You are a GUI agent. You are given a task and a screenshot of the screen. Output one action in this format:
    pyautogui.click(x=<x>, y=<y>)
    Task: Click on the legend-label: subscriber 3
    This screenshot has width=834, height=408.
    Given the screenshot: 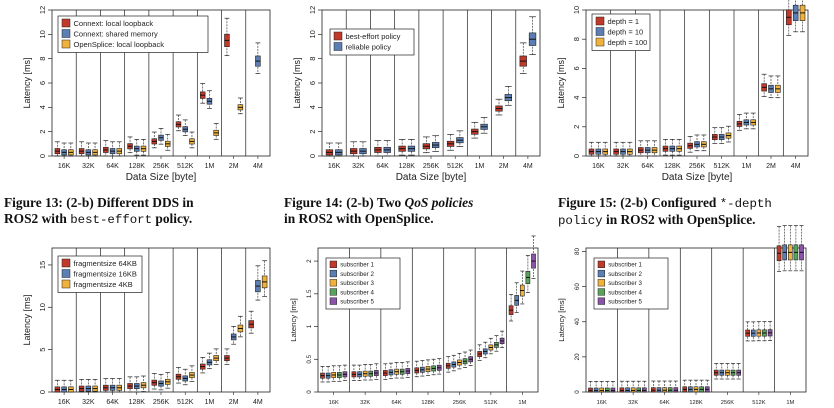 What is the action you would take?
    pyautogui.click(x=357, y=283)
    